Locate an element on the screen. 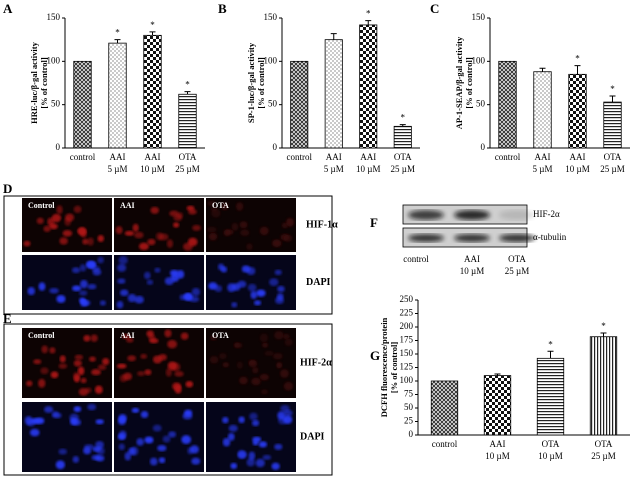  panel-label: A is located at coordinates (8, 8).